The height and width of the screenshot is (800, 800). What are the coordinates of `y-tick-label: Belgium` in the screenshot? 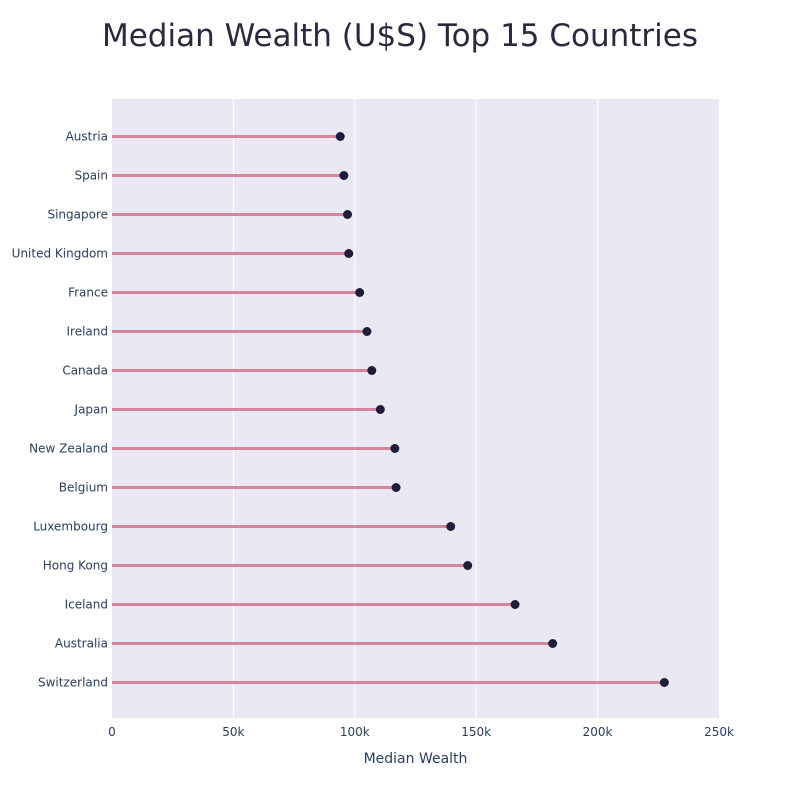 It's located at (83, 488).